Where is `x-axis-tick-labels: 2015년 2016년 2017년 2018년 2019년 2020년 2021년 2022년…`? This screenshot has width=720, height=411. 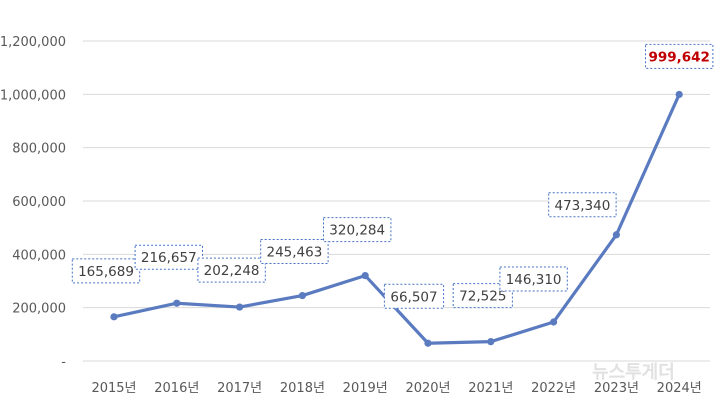 x-axis-tick-labels: 2015년 2016년 2017년 2018년 2019년 2020년 2021년 2022년… is located at coordinates (396, 388).